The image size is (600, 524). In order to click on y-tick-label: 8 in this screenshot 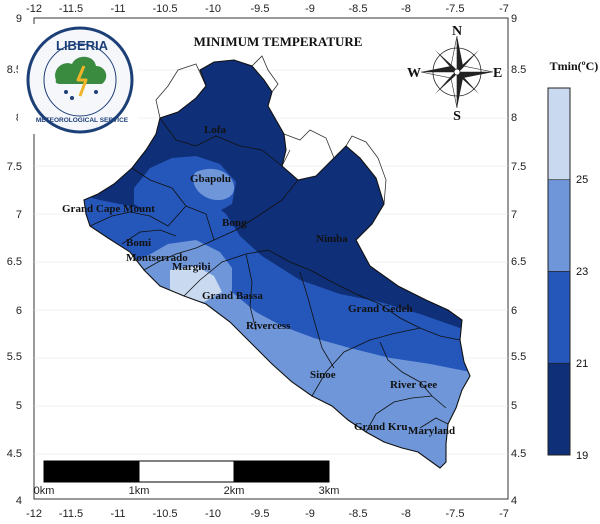, I will do `click(514, 118)`.